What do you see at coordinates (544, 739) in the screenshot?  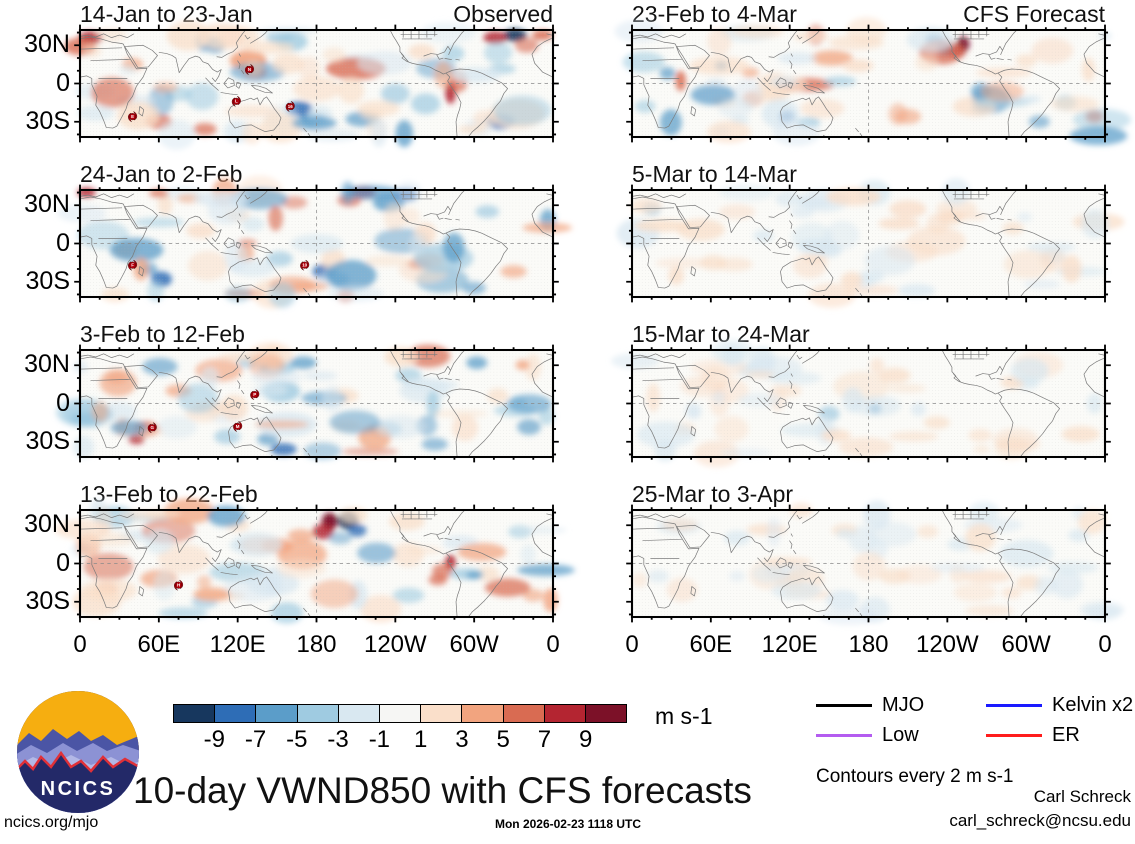 I see `colorbar-tick-label: 7` at bounding box center [544, 739].